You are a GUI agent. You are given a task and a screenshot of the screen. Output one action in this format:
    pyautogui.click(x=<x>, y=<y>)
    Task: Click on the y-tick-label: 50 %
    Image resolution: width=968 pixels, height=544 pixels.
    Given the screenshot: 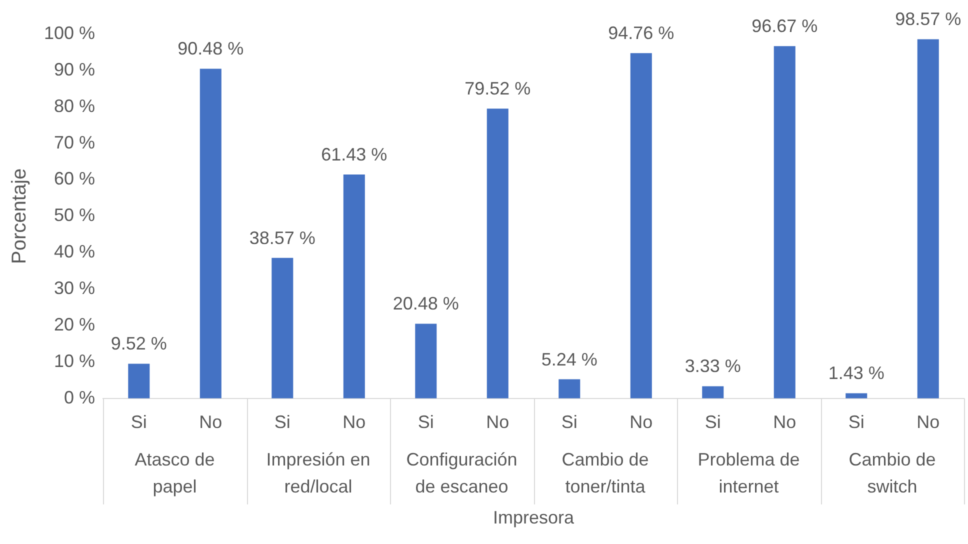 What is the action you would take?
    pyautogui.click(x=75, y=215)
    